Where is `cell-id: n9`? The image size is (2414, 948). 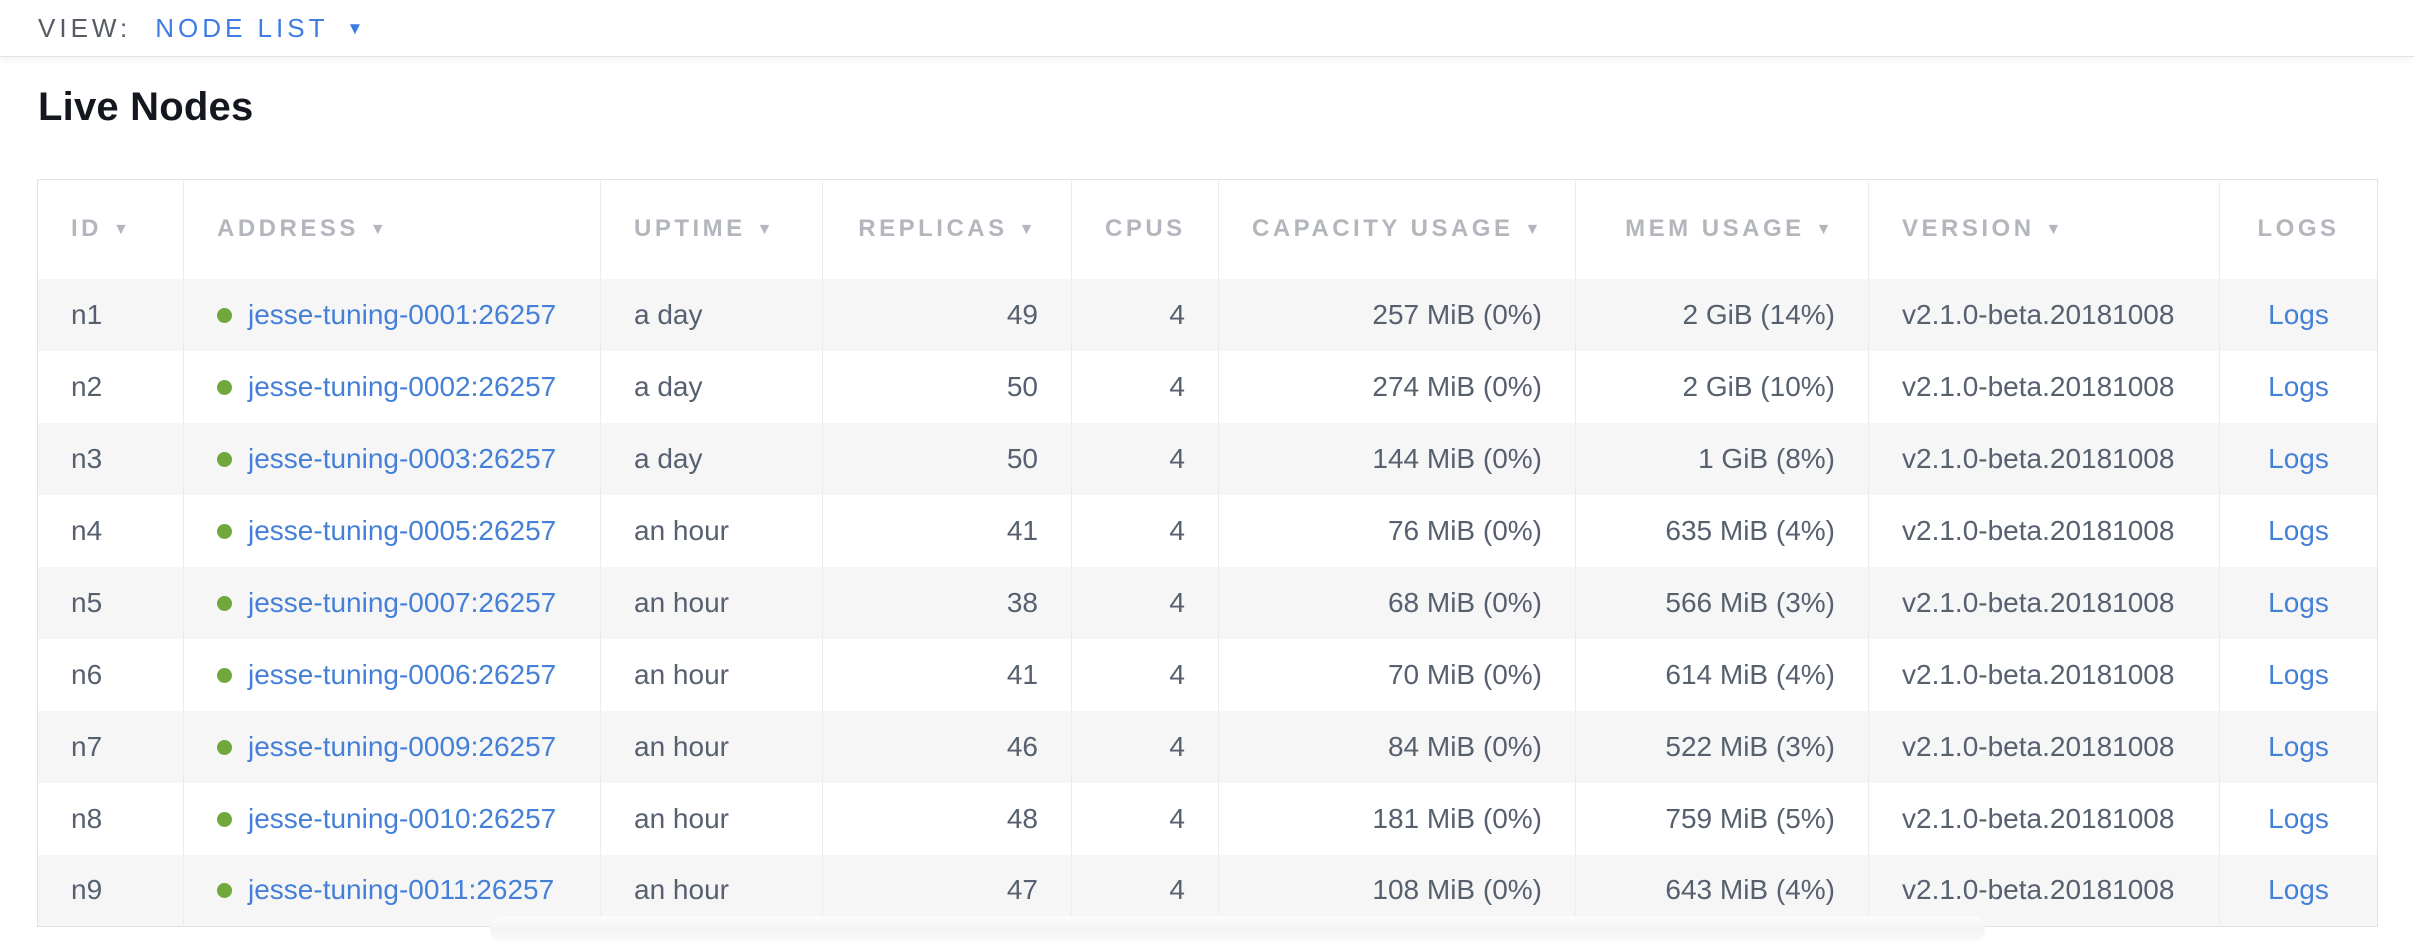 cell-id: n9 is located at coordinates (110, 890).